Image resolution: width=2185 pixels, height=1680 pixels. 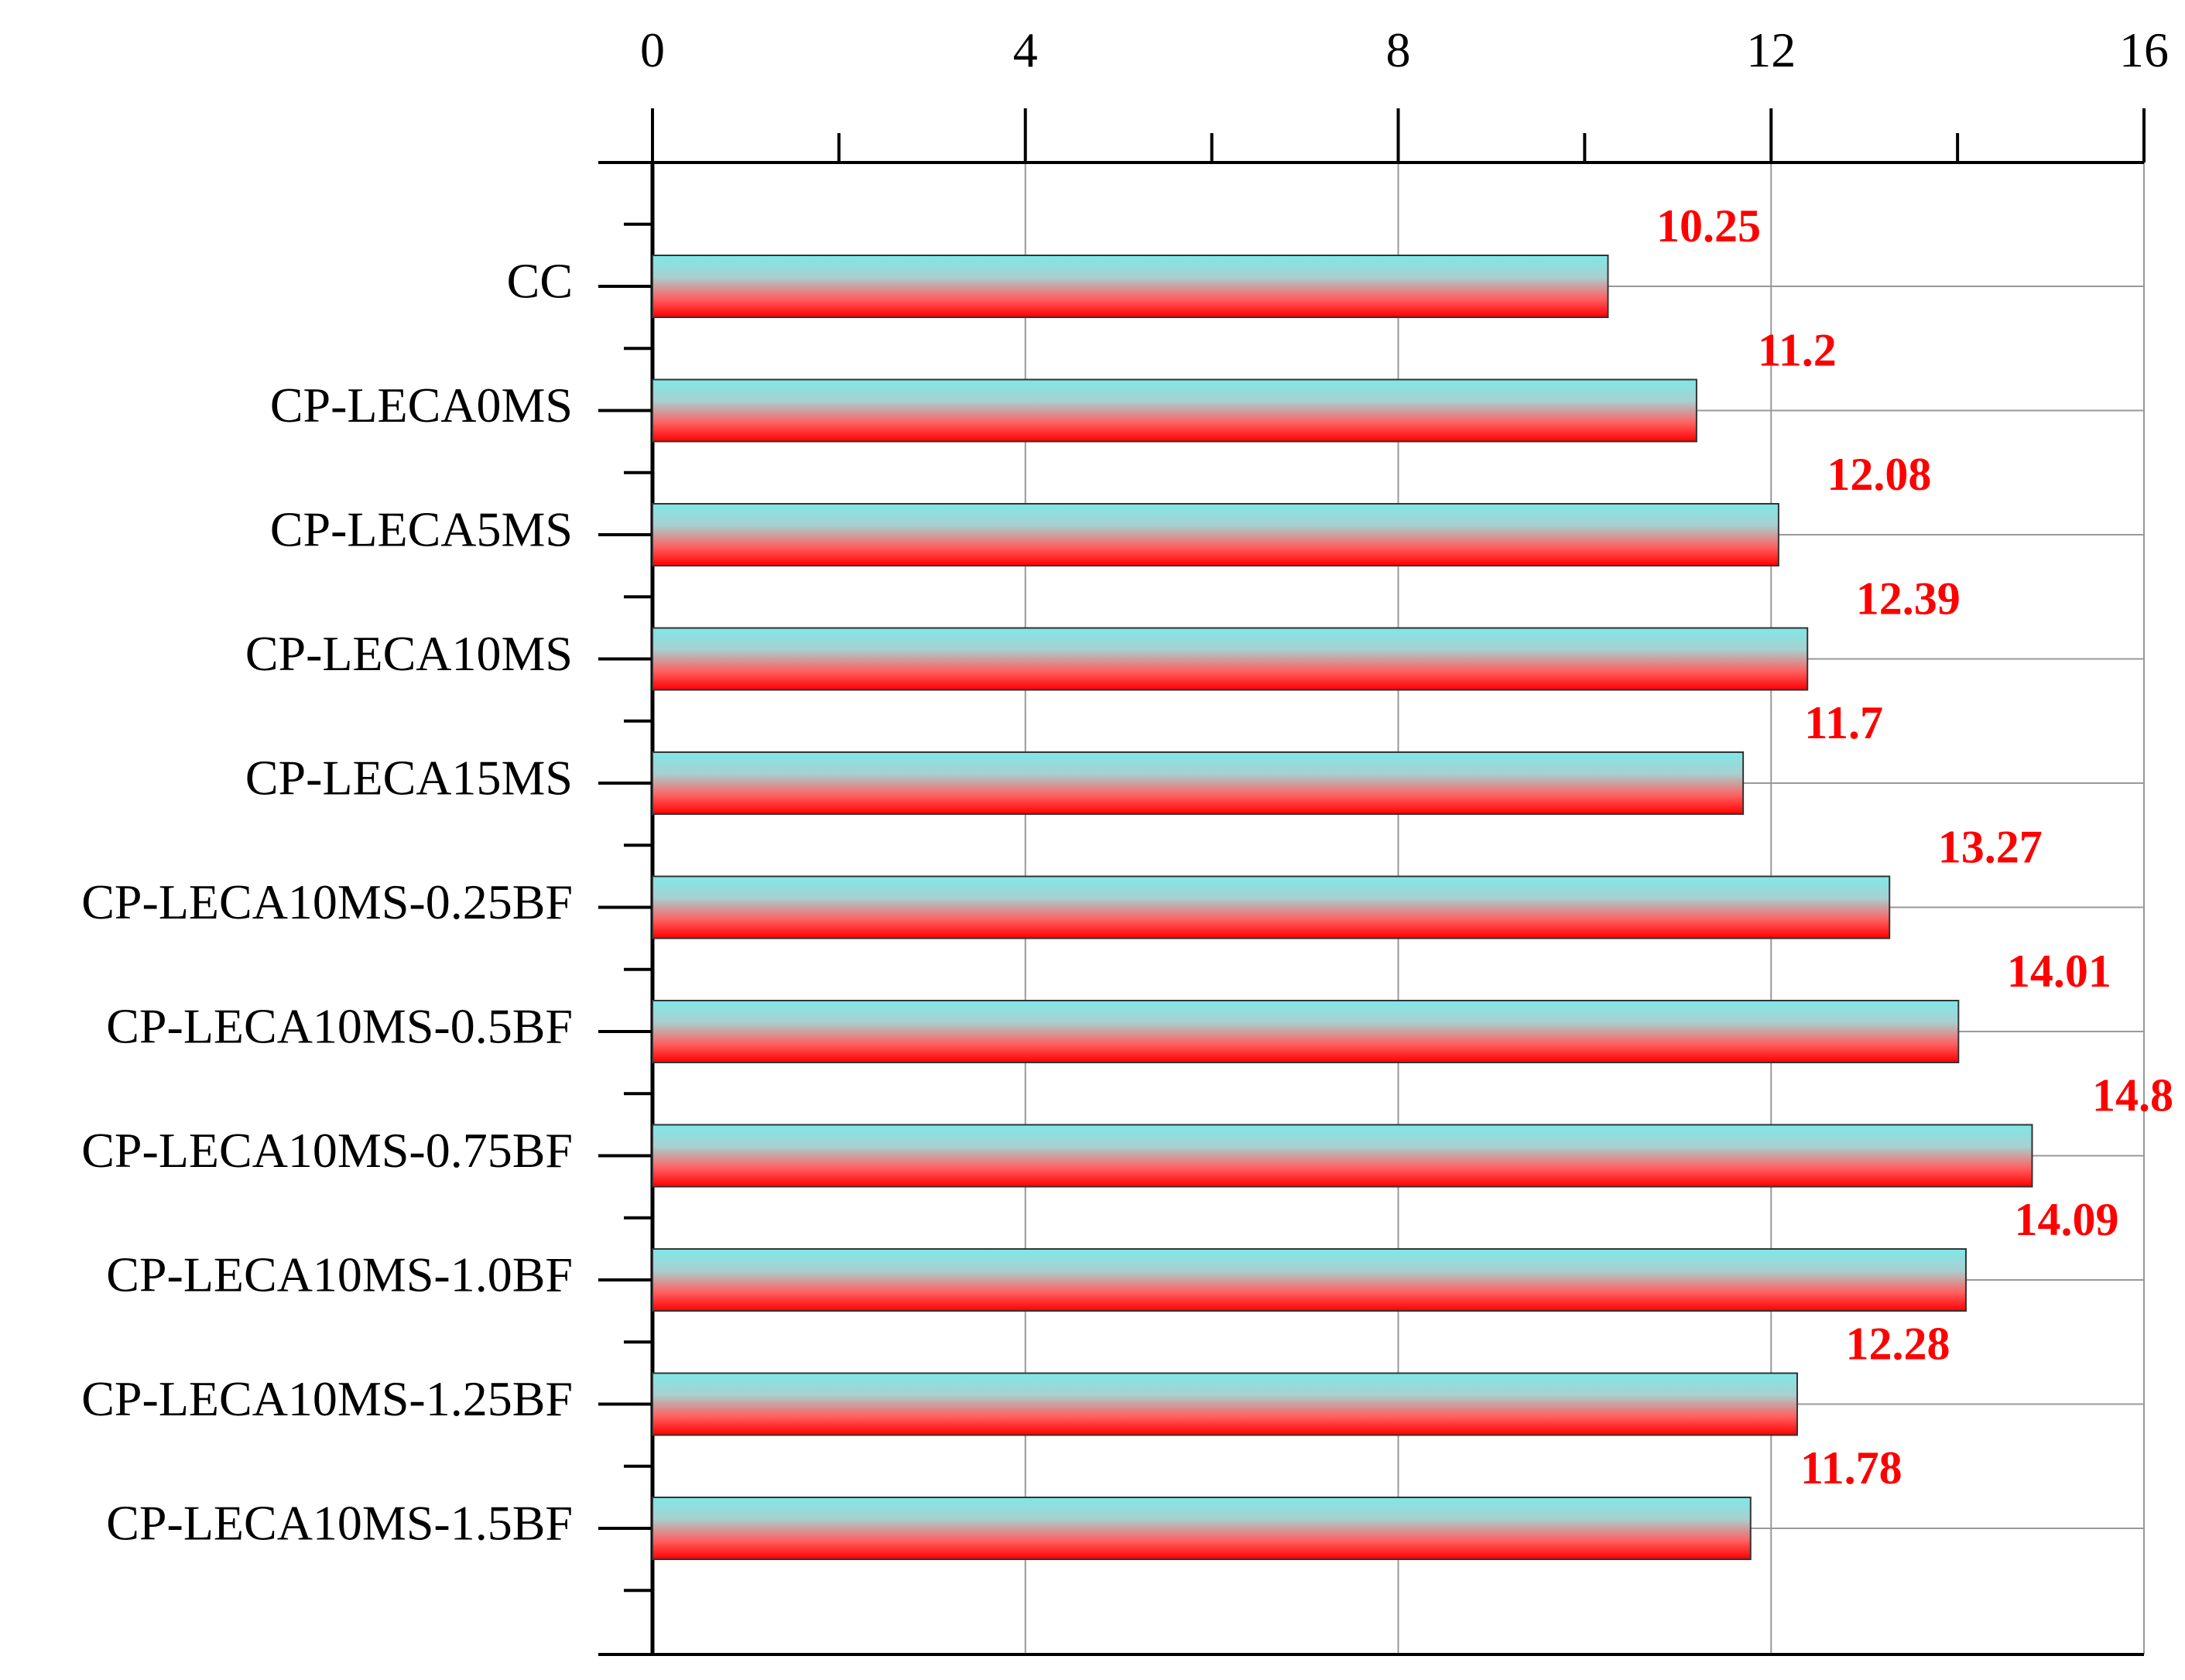 What do you see at coordinates (421, 530) in the screenshot?
I see `category-label: CP-LECA5MS` at bounding box center [421, 530].